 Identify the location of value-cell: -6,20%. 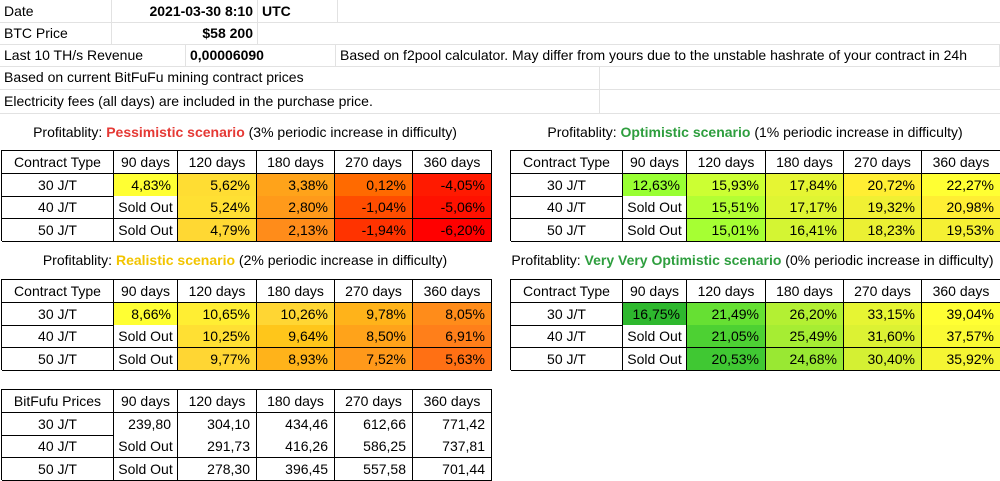
(452, 230).